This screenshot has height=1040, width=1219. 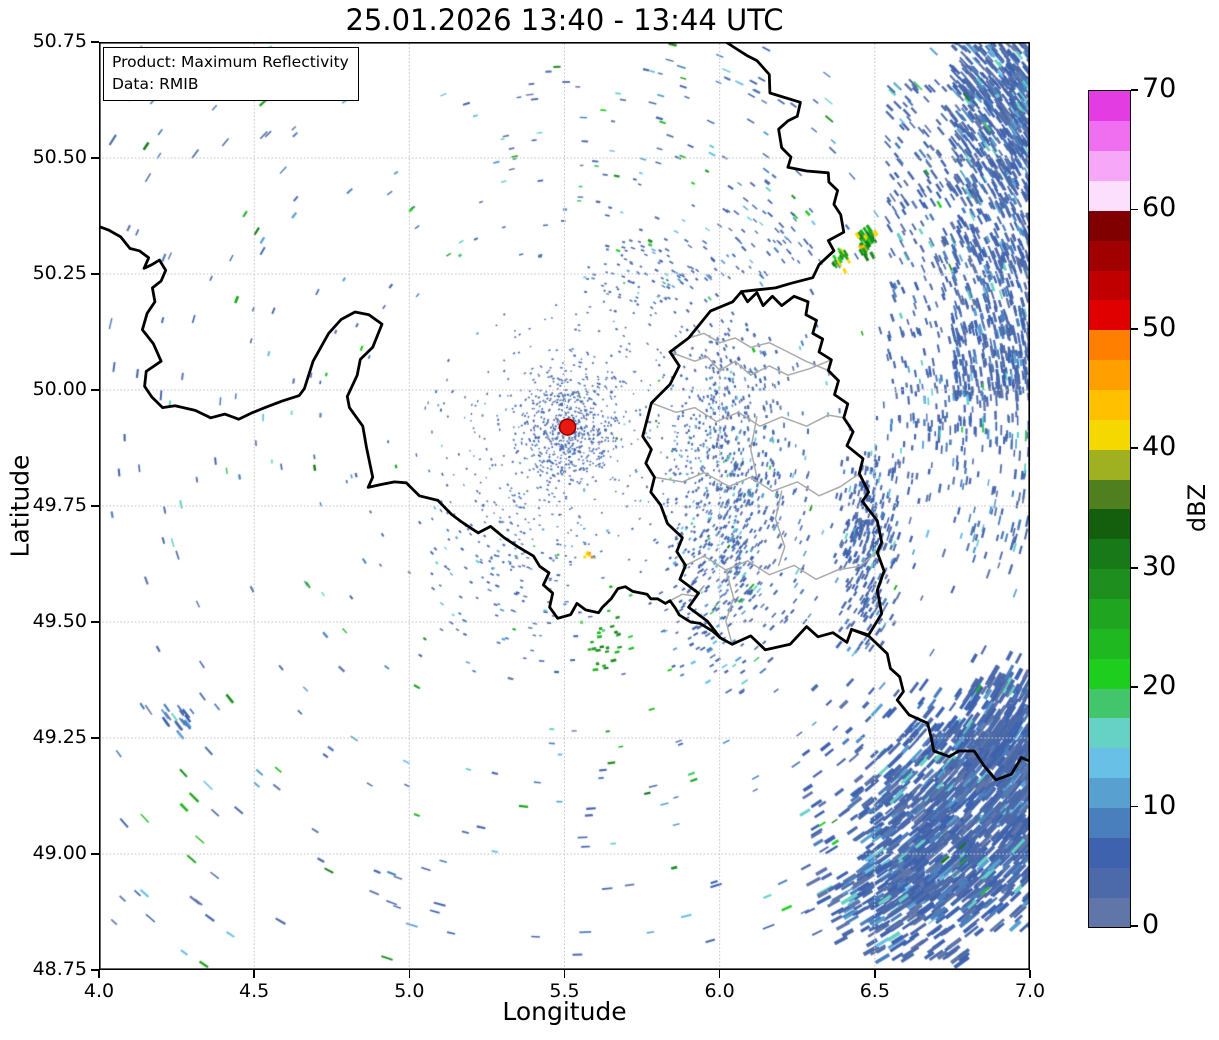 I want to click on colorbar-tick-label: 60, so click(x=1159, y=208).